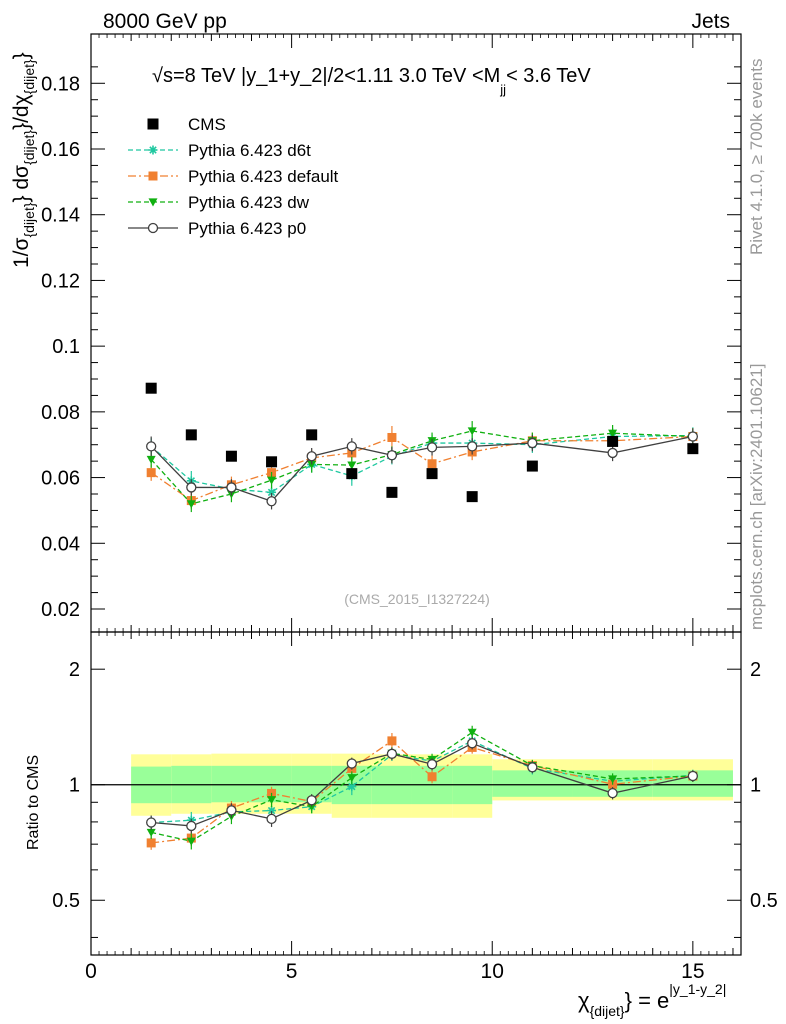 This screenshot has width=786, height=1024. I want to click on side-label-rivet: Rivet 4.1.0, ≥ 700k events, so click(756, 157).